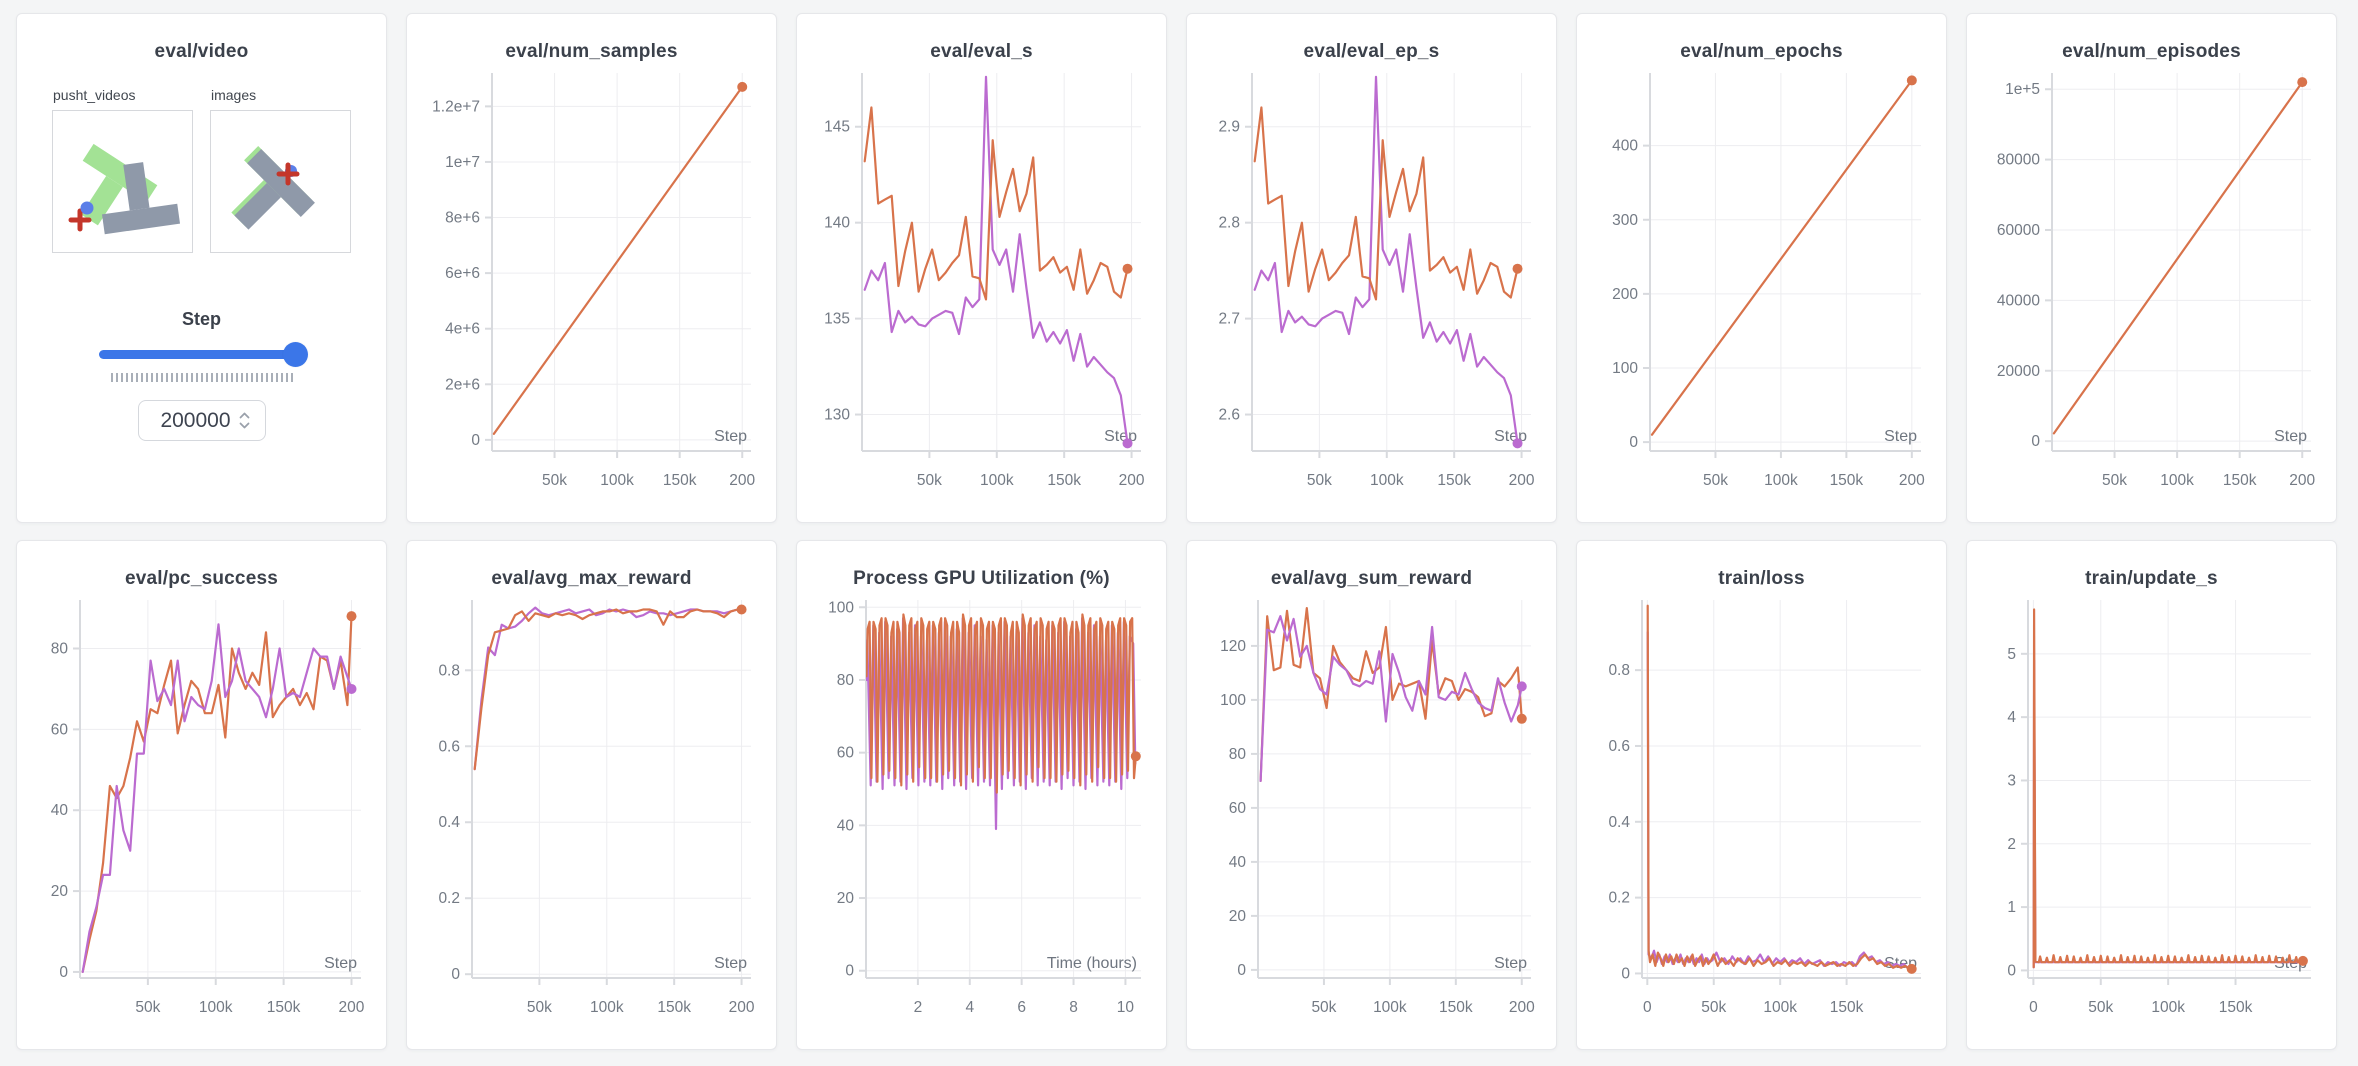 This screenshot has height=1066, width=2358. I want to click on svg-text: 130, so click(837, 415).